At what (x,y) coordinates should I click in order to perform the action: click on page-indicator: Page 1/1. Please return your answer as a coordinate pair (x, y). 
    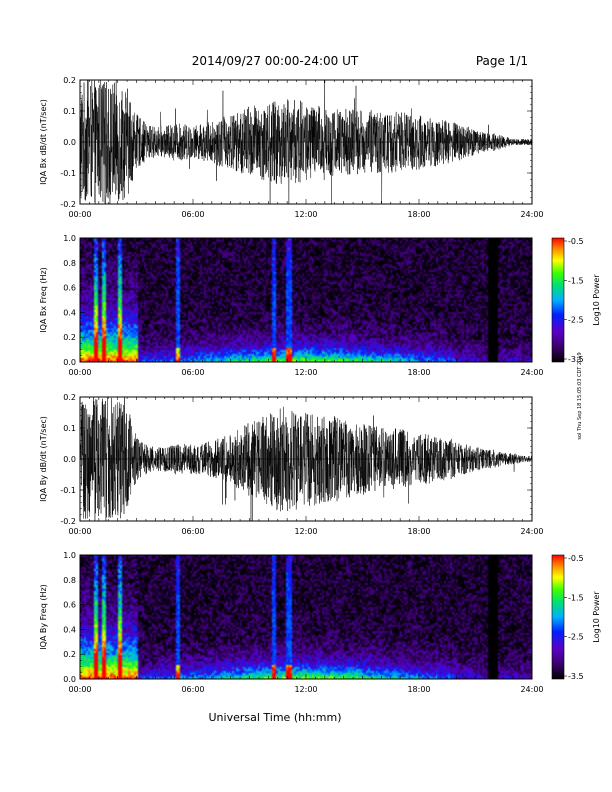
    Looking at the image, I should click on (502, 61).